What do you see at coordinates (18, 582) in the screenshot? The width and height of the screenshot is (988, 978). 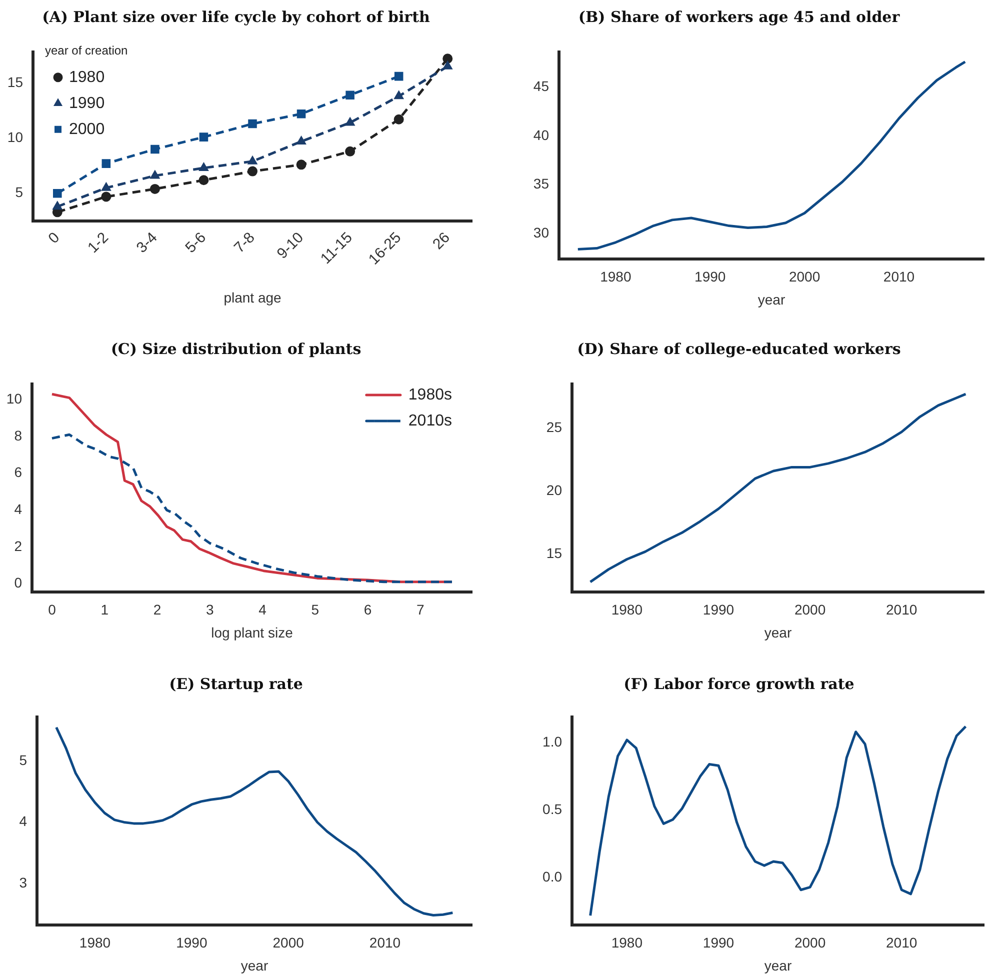 I see `y-tick-label: 0` at bounding box center [18, 582].